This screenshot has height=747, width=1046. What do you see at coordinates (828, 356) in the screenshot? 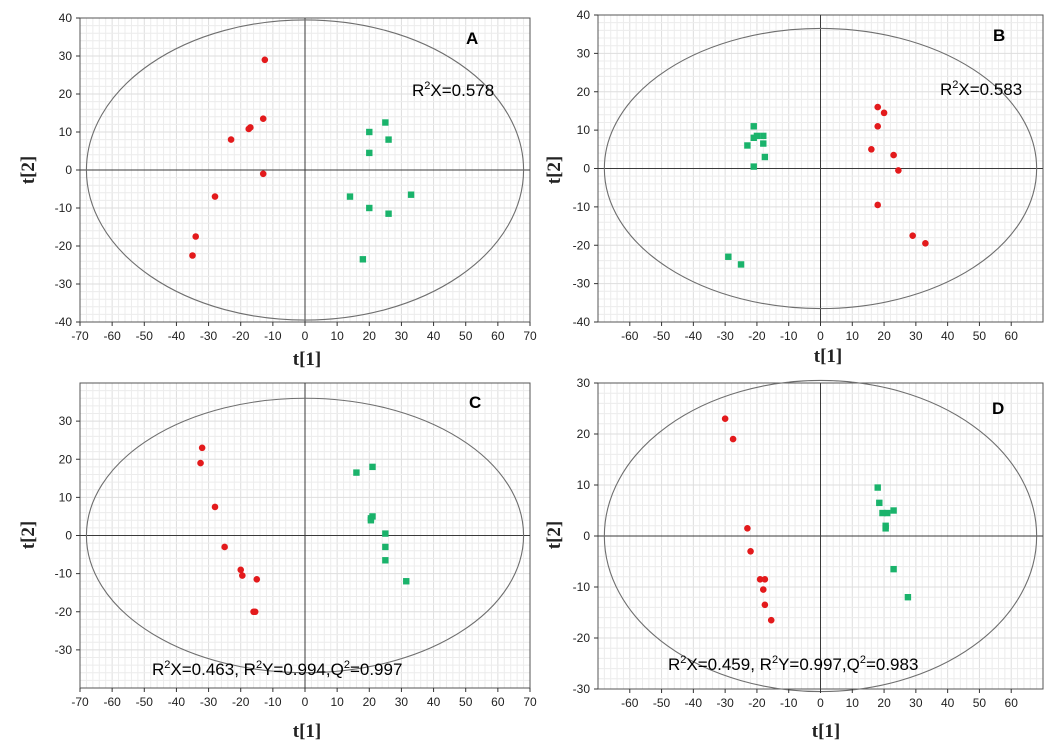
I see `x-axis-title: t[1]` at bounding box center [828, 356].